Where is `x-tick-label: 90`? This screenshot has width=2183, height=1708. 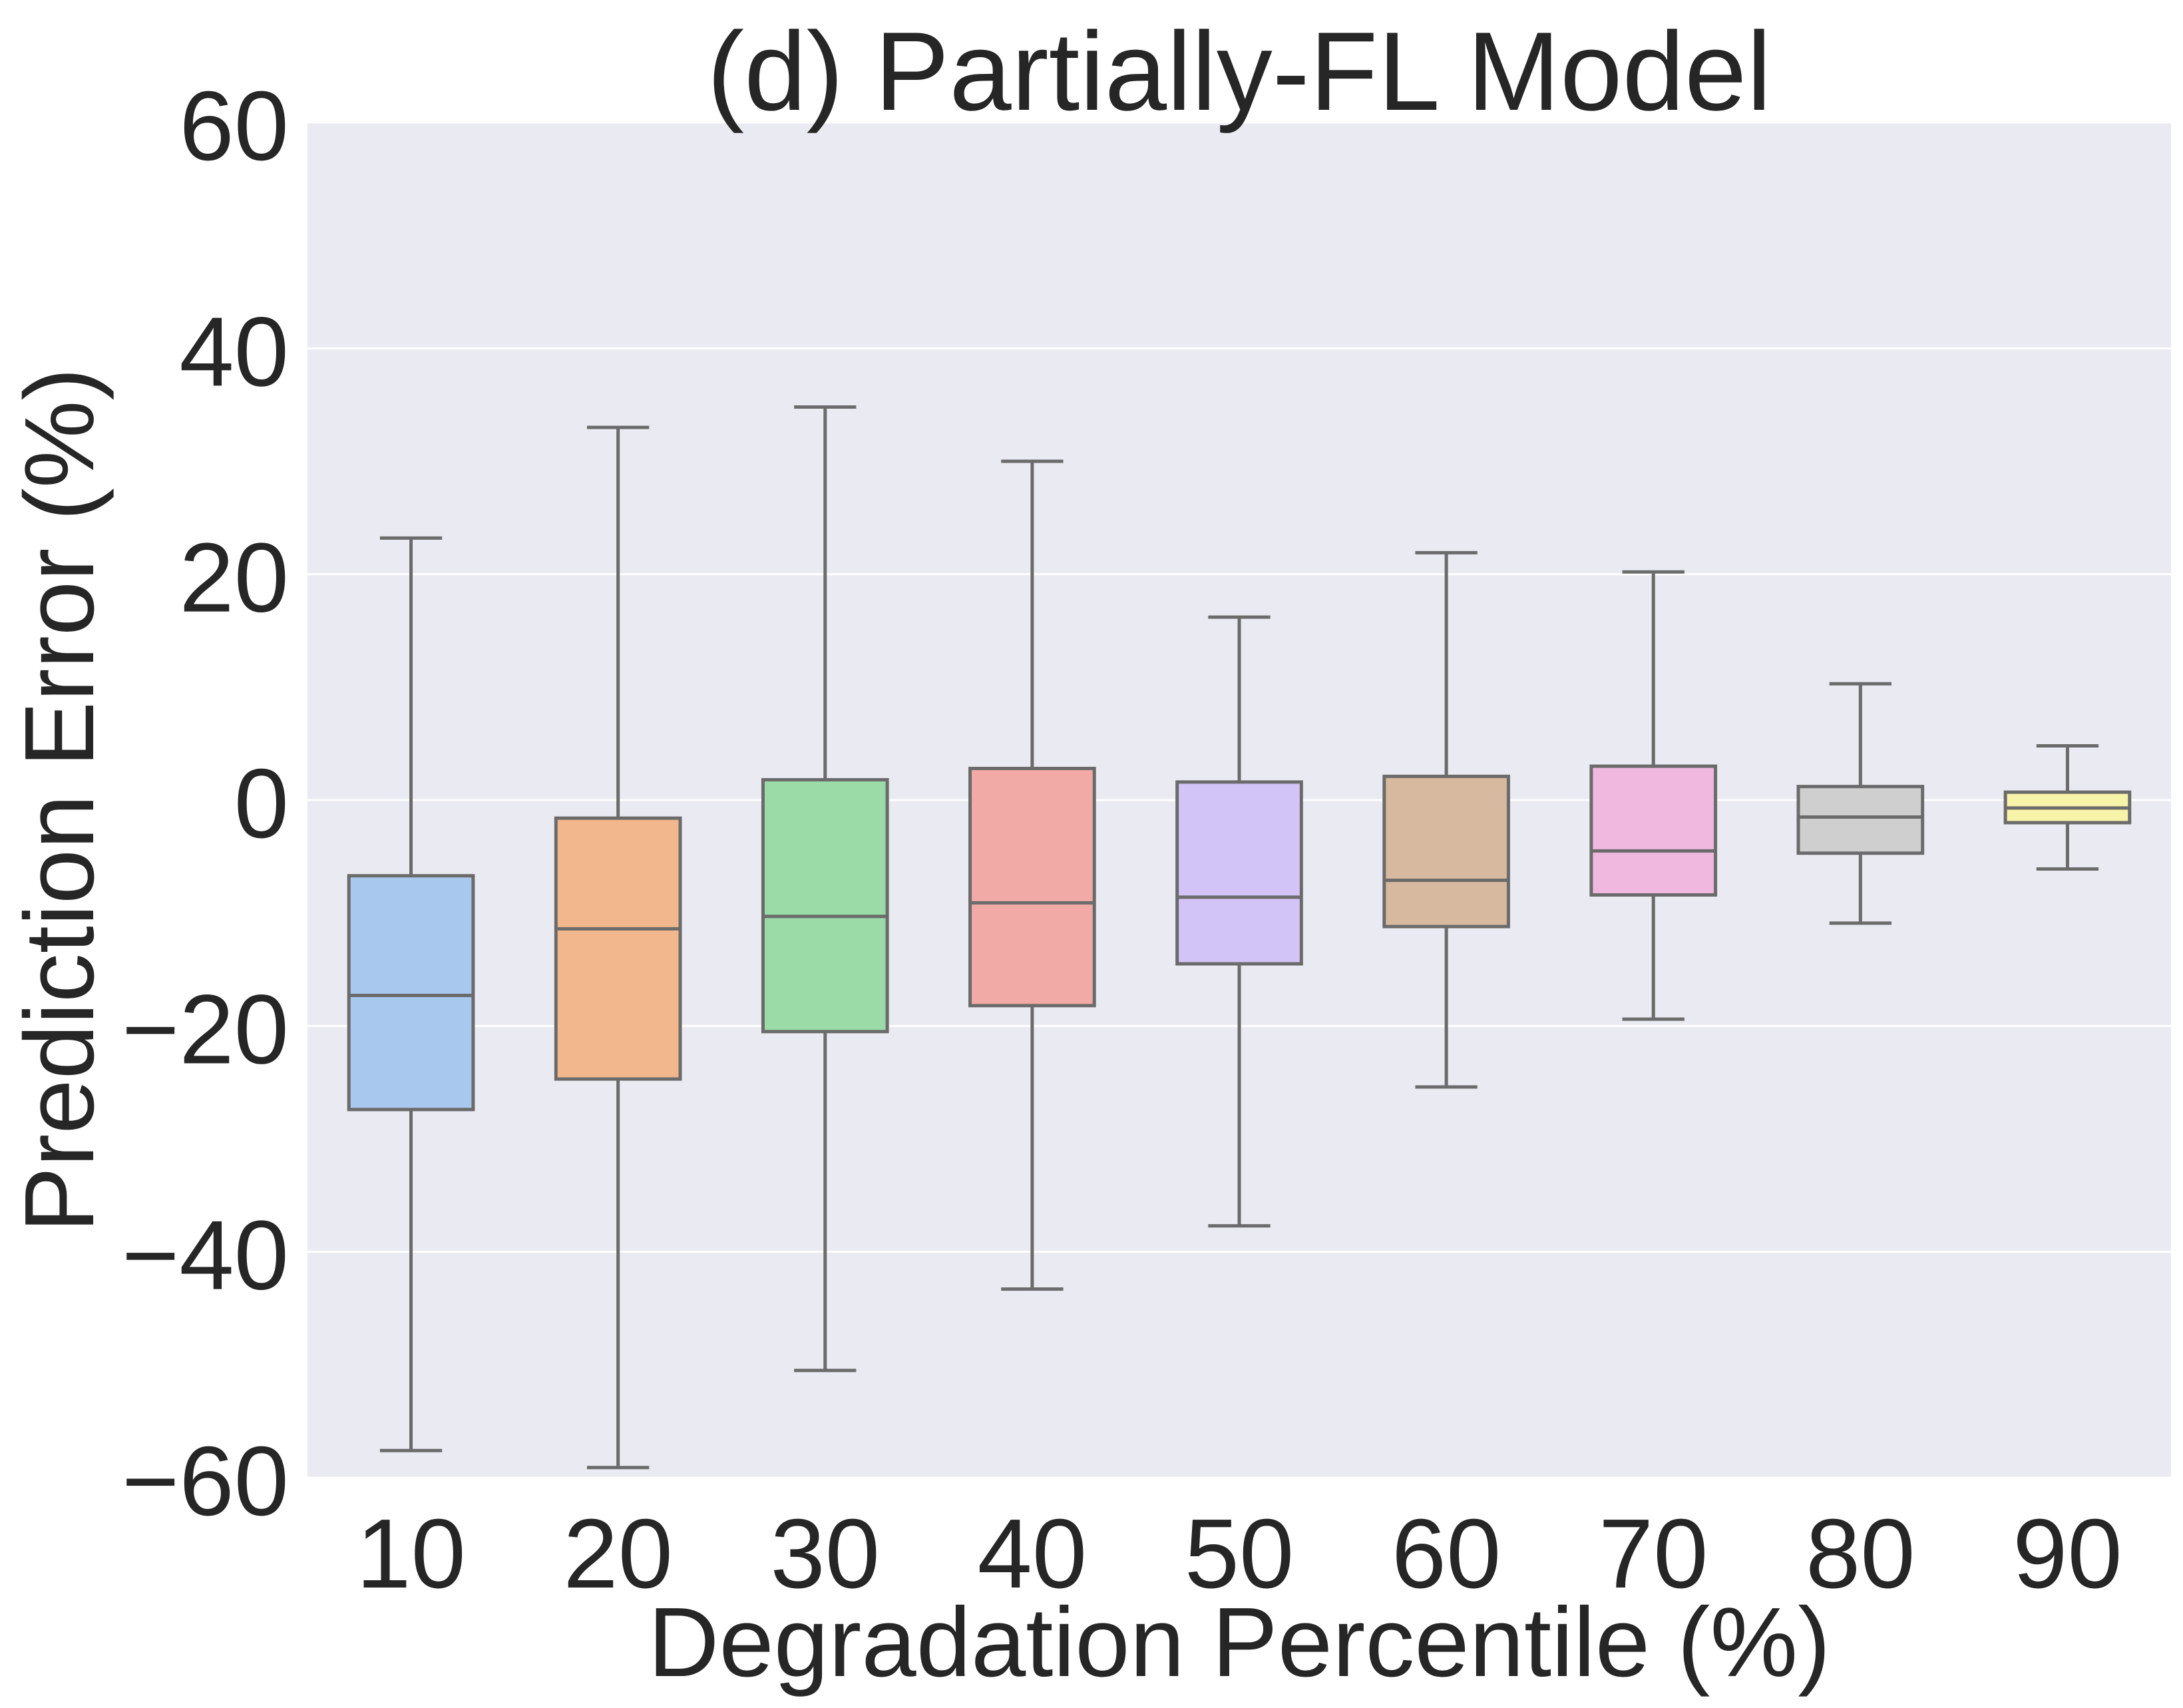 x-tick-label: 90 is located at coordinates (2067, 1554).